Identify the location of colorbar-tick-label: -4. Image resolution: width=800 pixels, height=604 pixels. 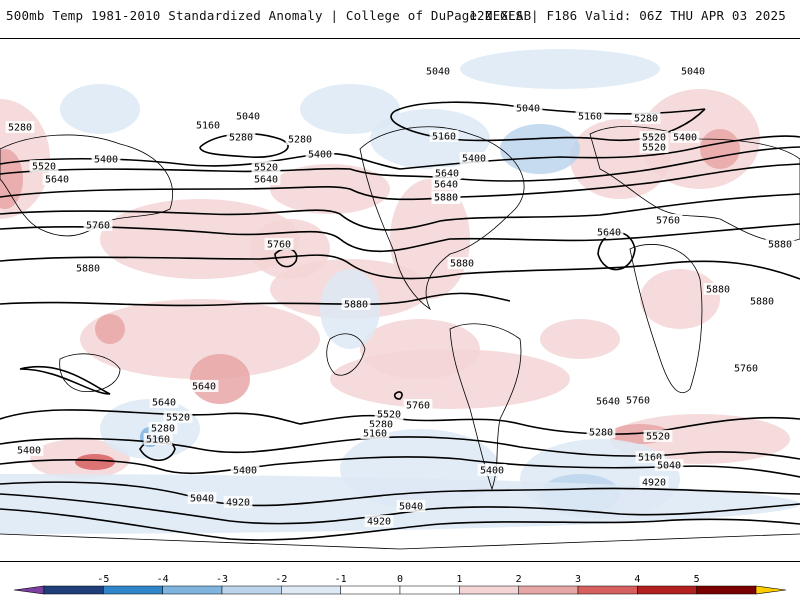
(163, 579).